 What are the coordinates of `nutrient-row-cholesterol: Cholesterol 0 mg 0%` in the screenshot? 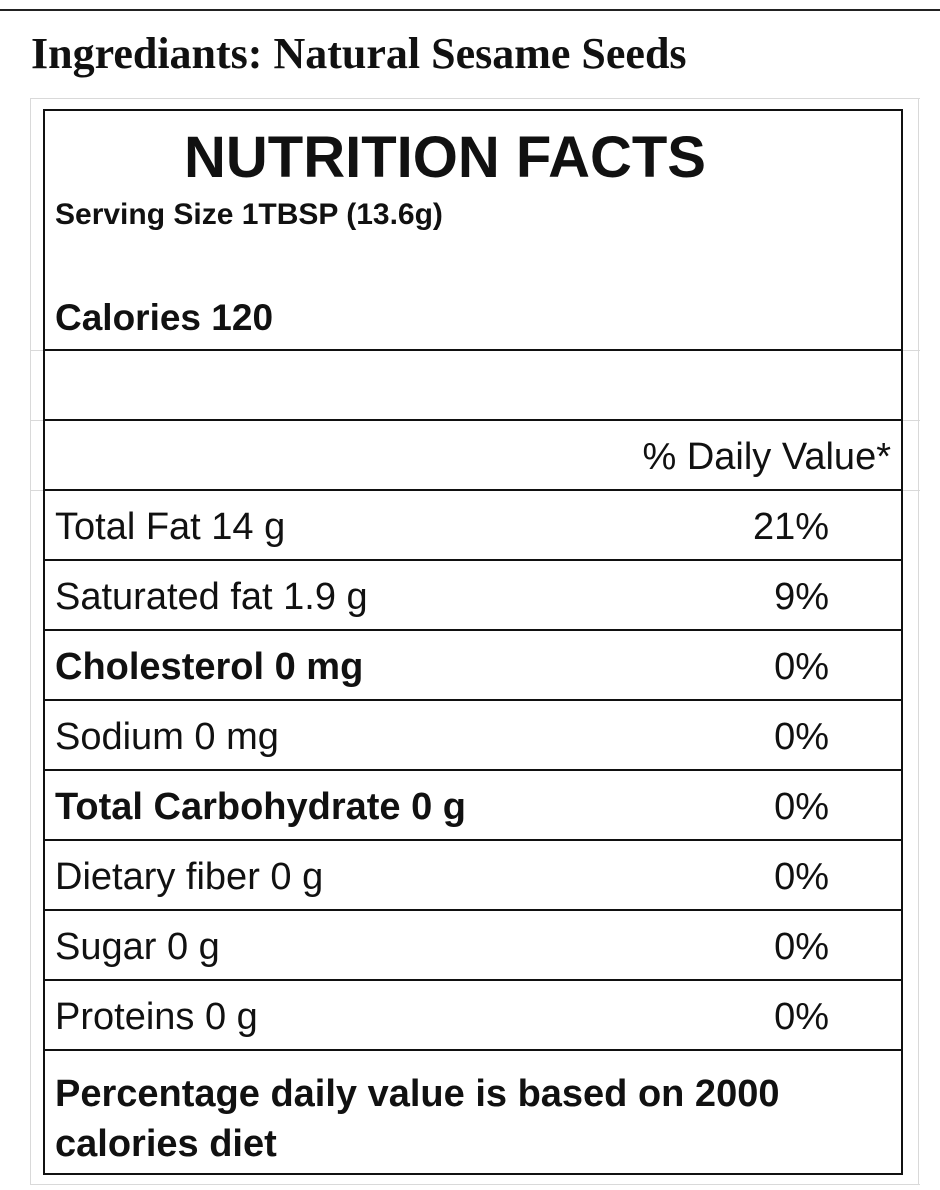 It's located at (473, 666).